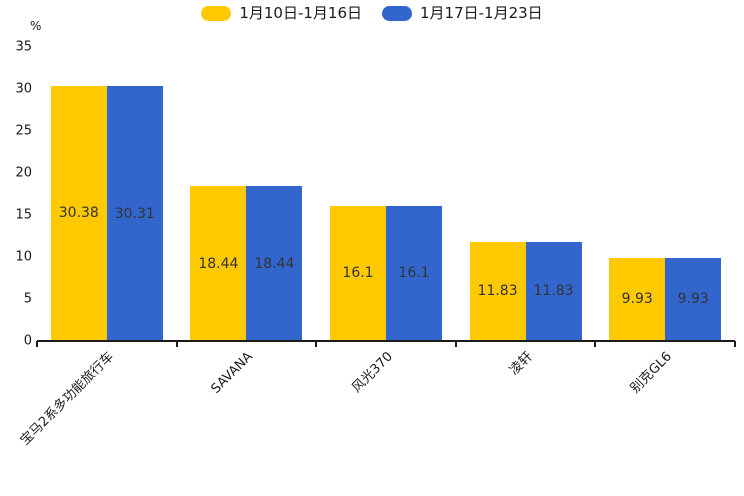 The image size is (744, 496). What do you see at coordinates (481, 13) in the screenshot?
I see `legend-label-week2: 1月17日-1月23日` at bounding box center [481, 13].